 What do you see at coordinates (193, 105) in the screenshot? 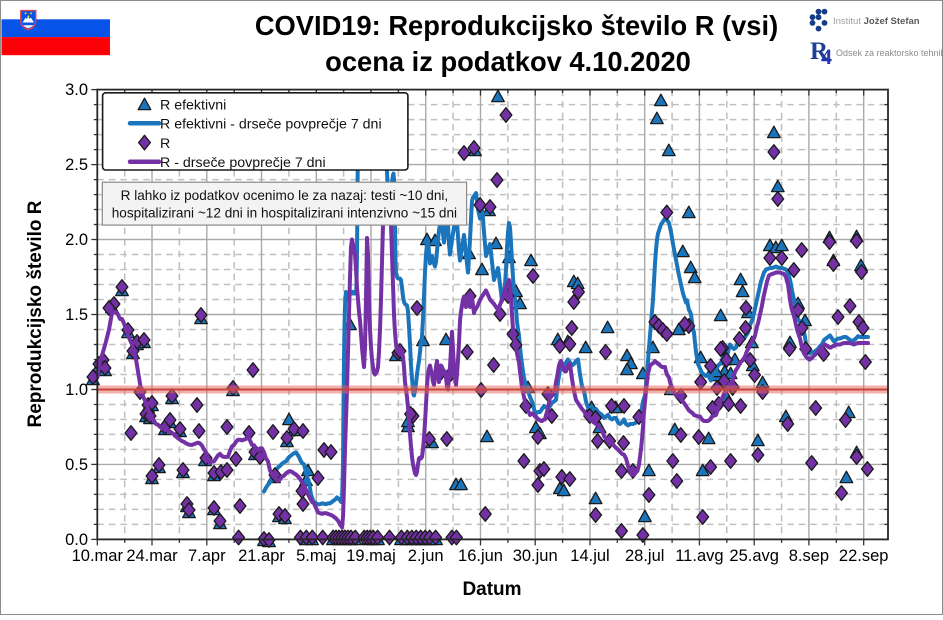
I see `svg-text: R efektivni` at bounding box center [193, 105].